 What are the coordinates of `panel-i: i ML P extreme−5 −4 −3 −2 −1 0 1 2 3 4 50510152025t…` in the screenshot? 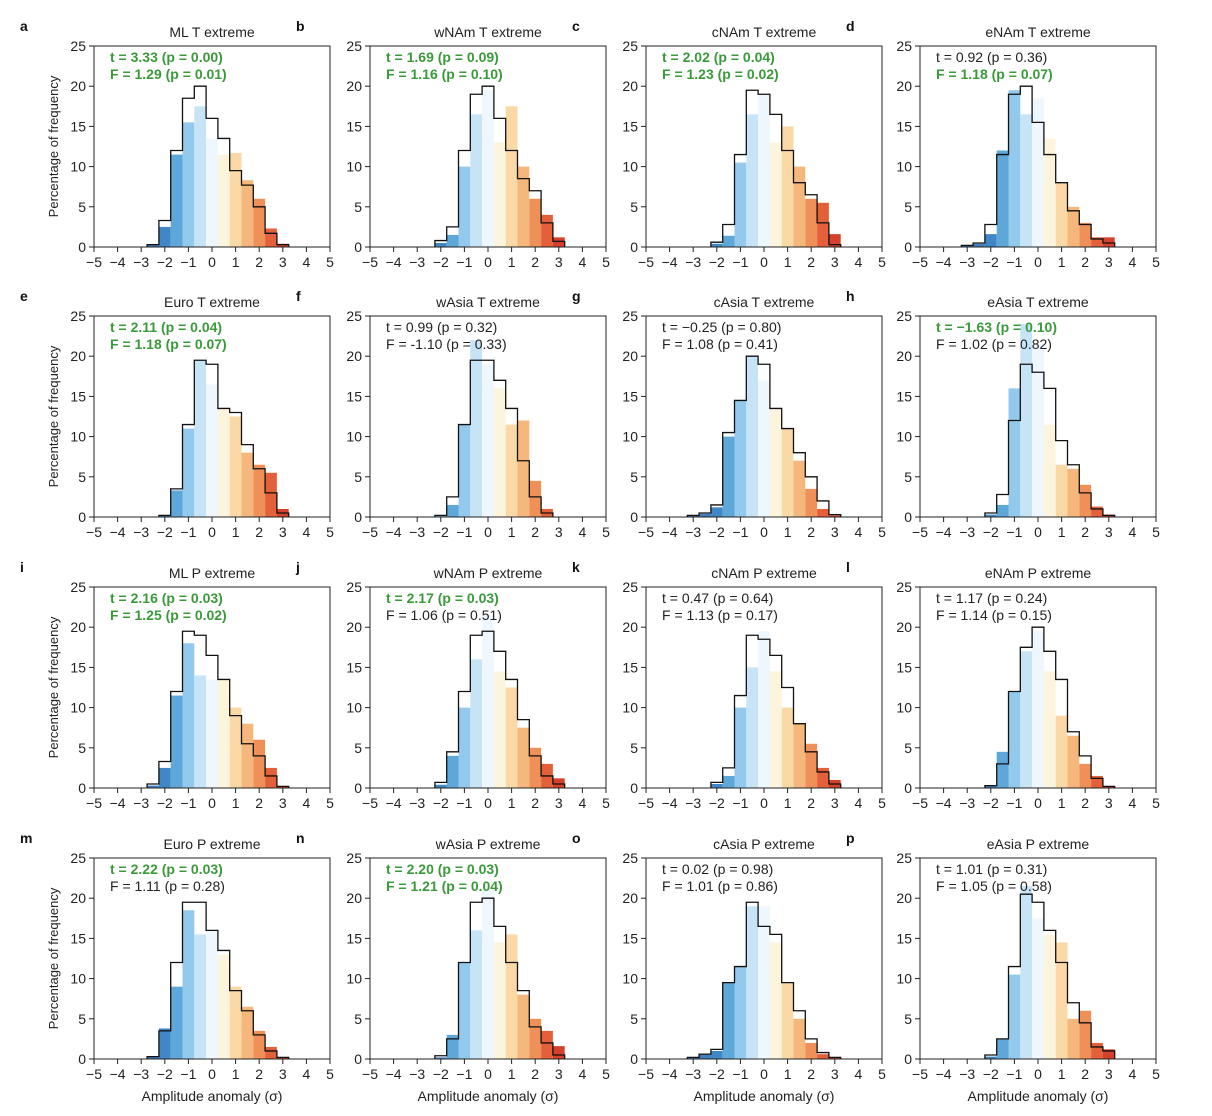 It's located at (177, 685).